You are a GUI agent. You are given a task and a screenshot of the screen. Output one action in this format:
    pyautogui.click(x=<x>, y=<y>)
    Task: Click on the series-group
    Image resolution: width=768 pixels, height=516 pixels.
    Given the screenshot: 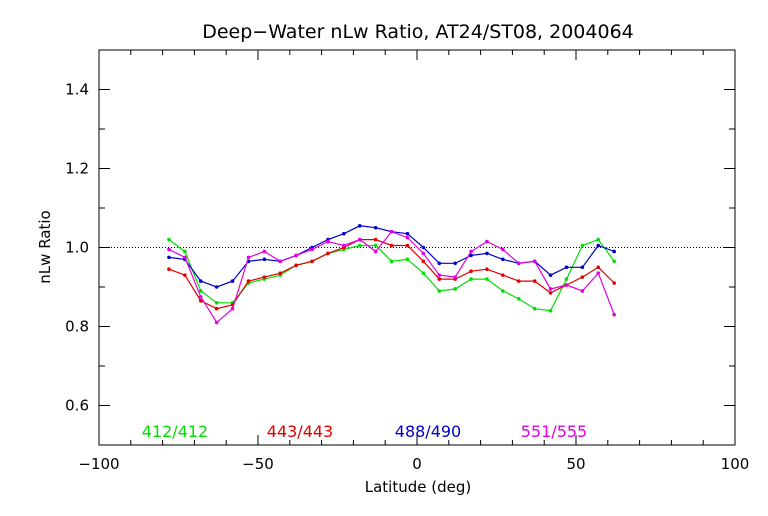 What is the action you would take?
    pyautogui.click(x=391, y=274)
    